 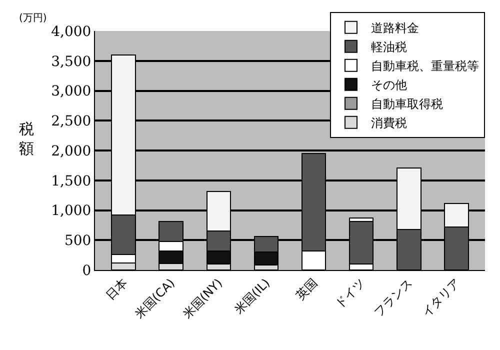 I want to click on y-tick-label: 4,000, so click(x=71, y=32).